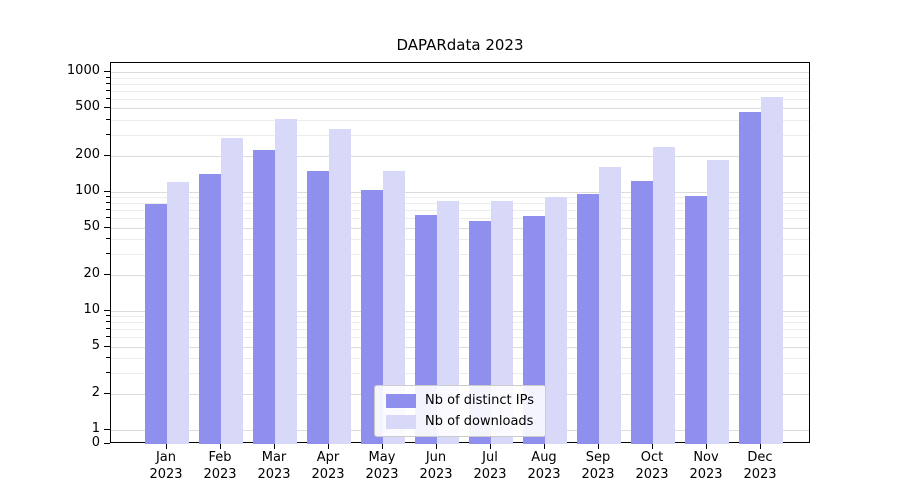 The height and width of the screenshot is (500, 900). What do you see at coordinates (556, 320) in the screenshot?
I see `bar-downloads-aug` at bounding box center [556, 320].